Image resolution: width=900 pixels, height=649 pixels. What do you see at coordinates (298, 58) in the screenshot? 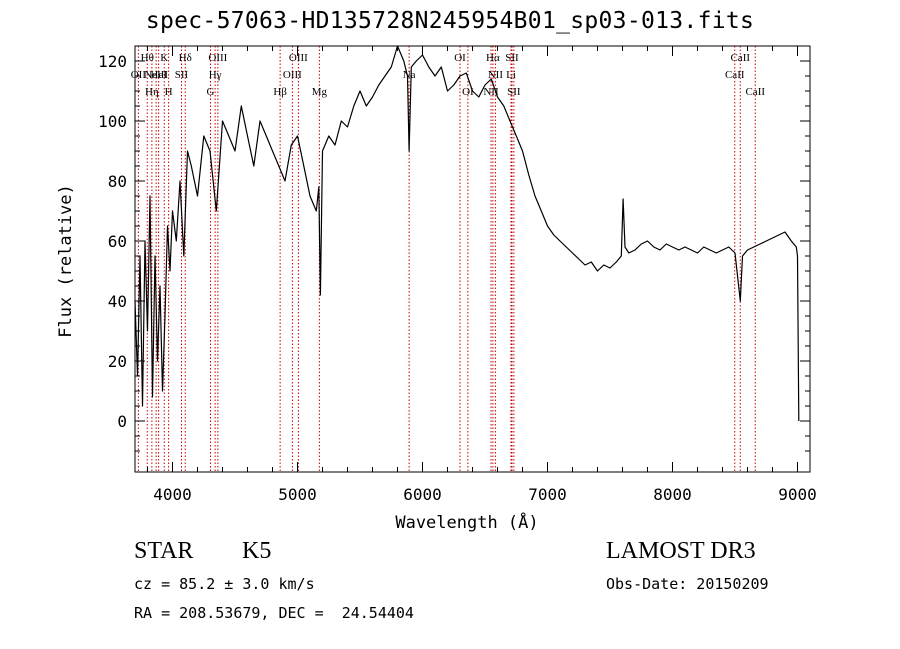
I see `line-marker-label-14: OIII` at bounding box center [298, 58].